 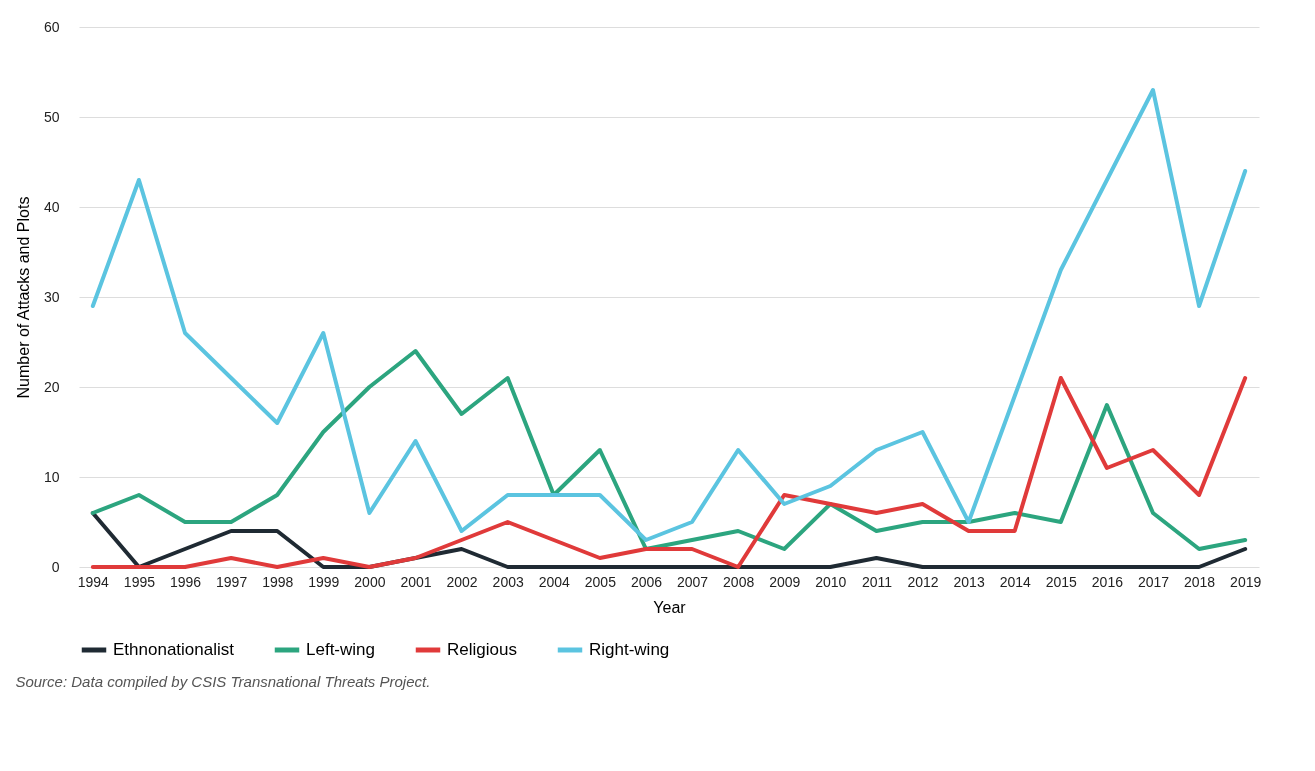 I want to click on line-series, so click(x=669, y=540).